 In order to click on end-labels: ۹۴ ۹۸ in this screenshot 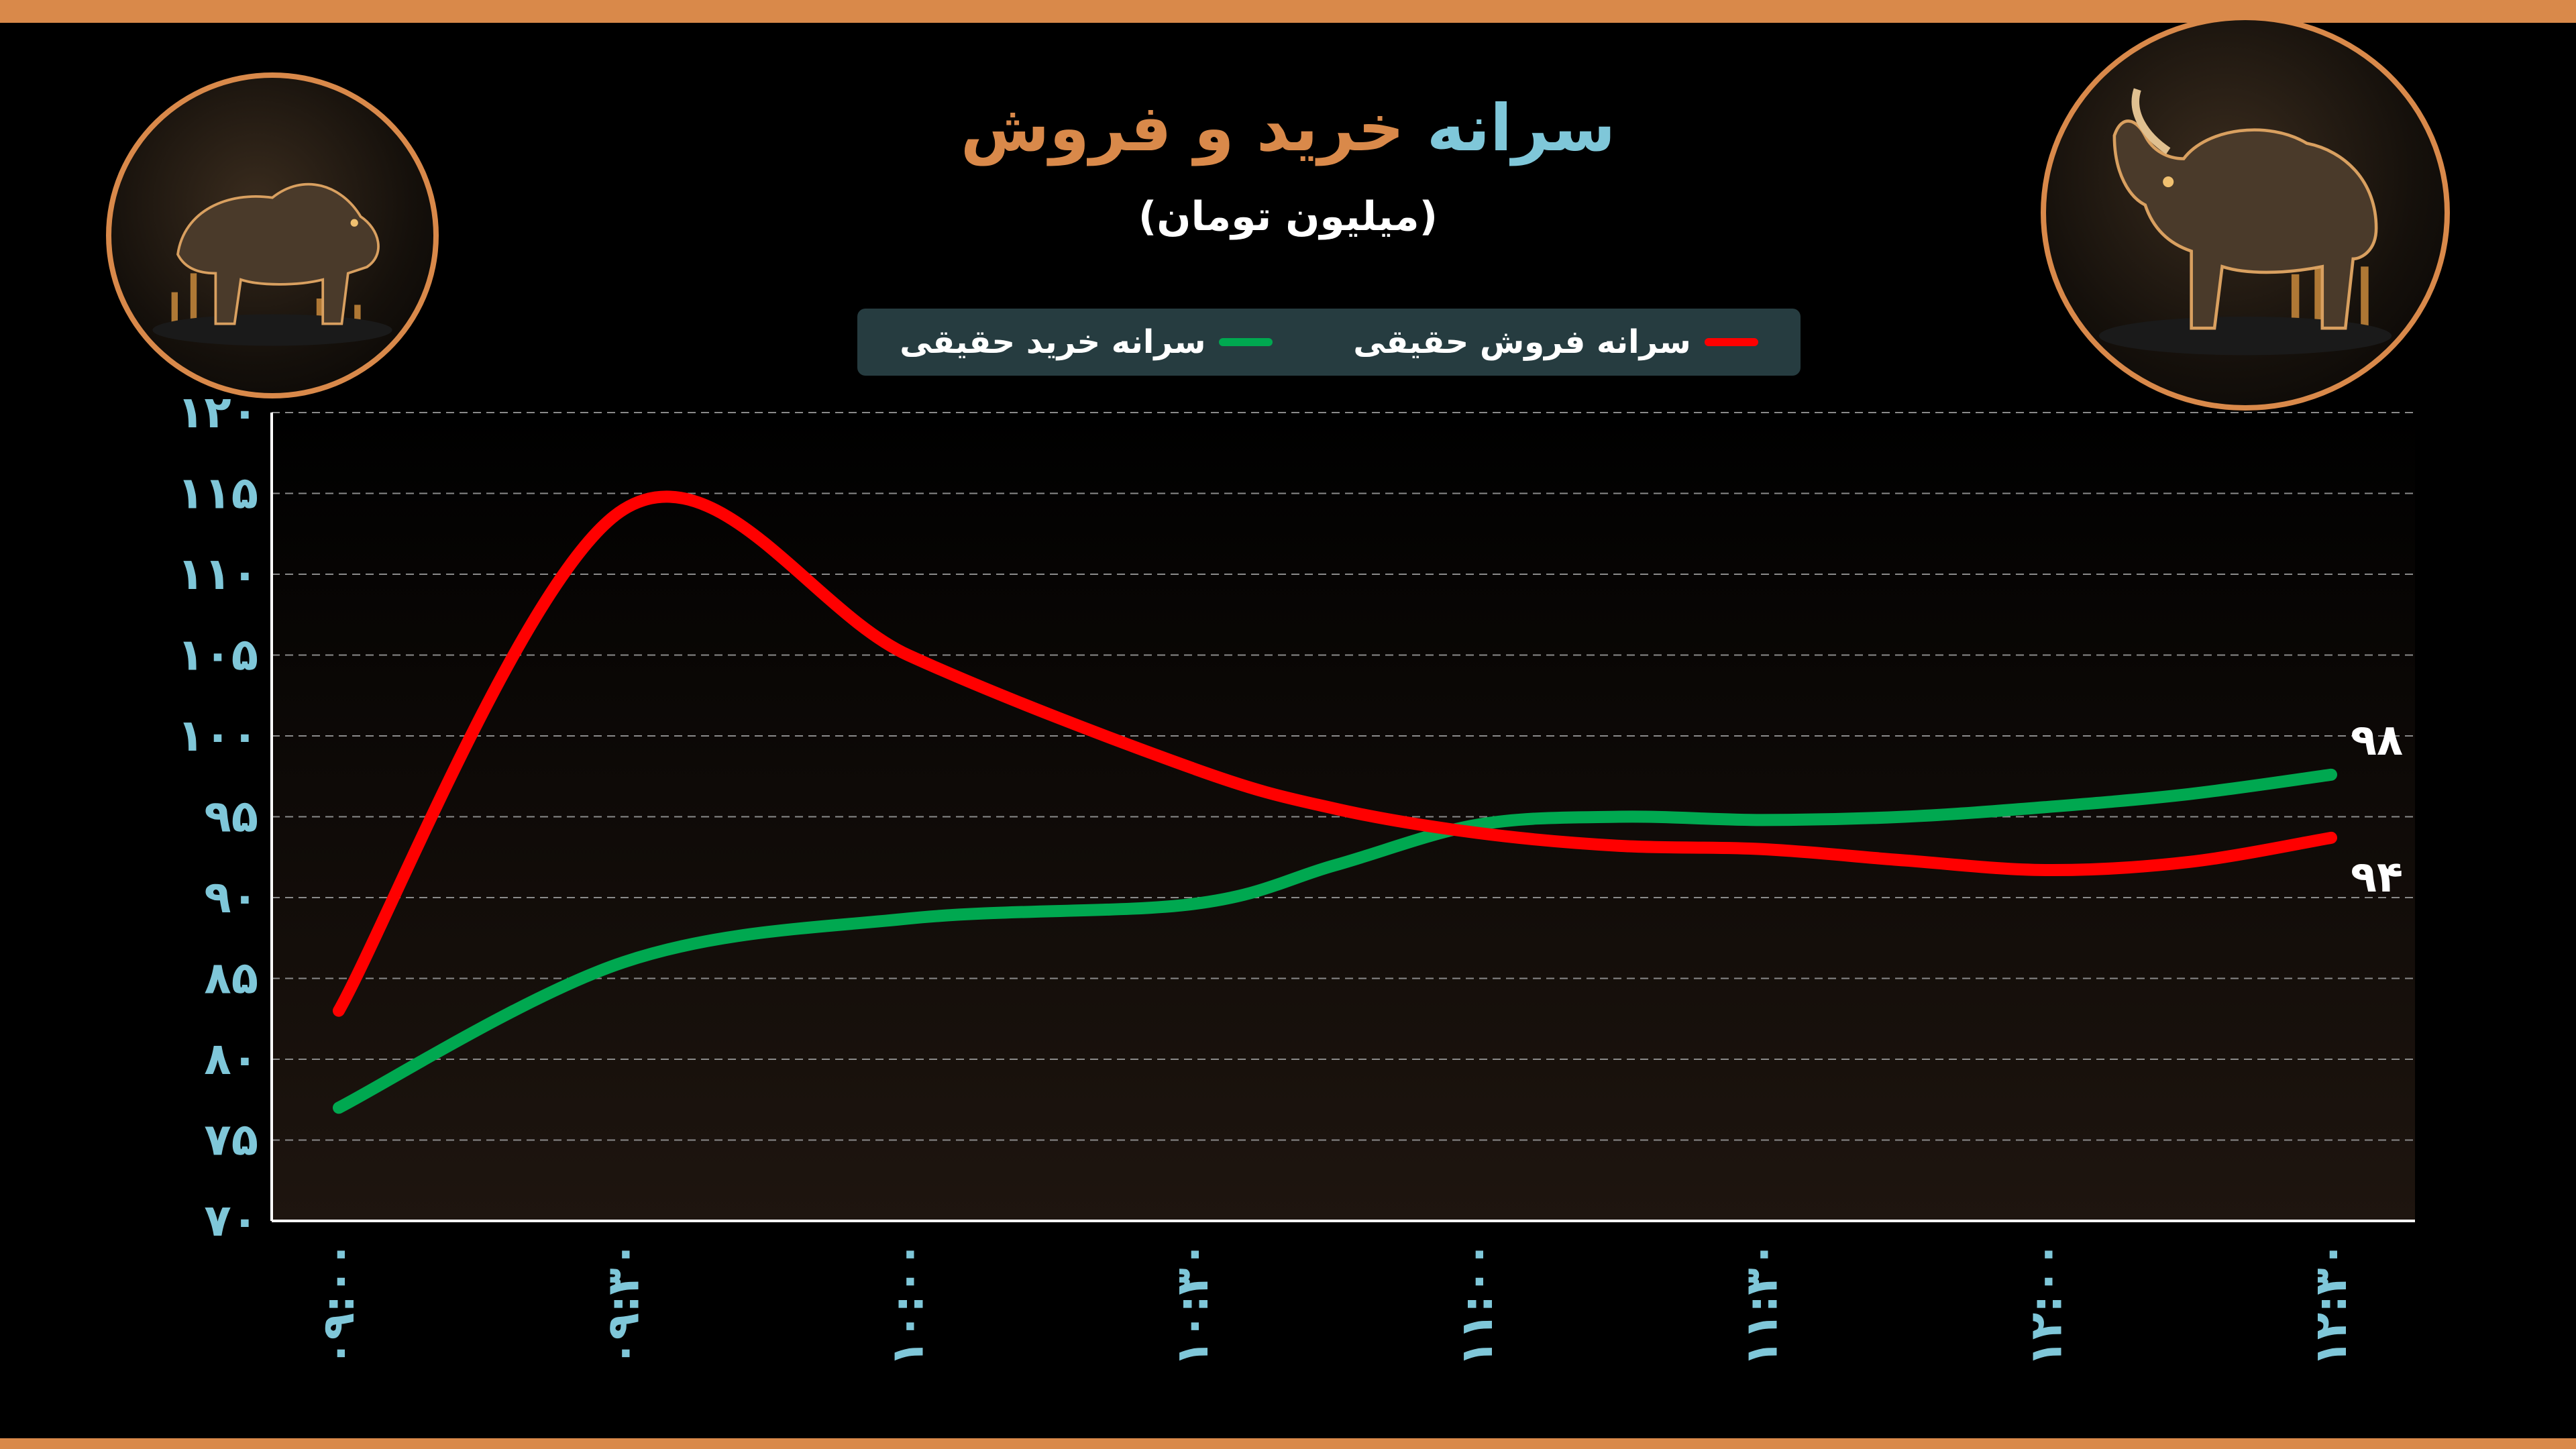, I will do `click(2377, 809)`.